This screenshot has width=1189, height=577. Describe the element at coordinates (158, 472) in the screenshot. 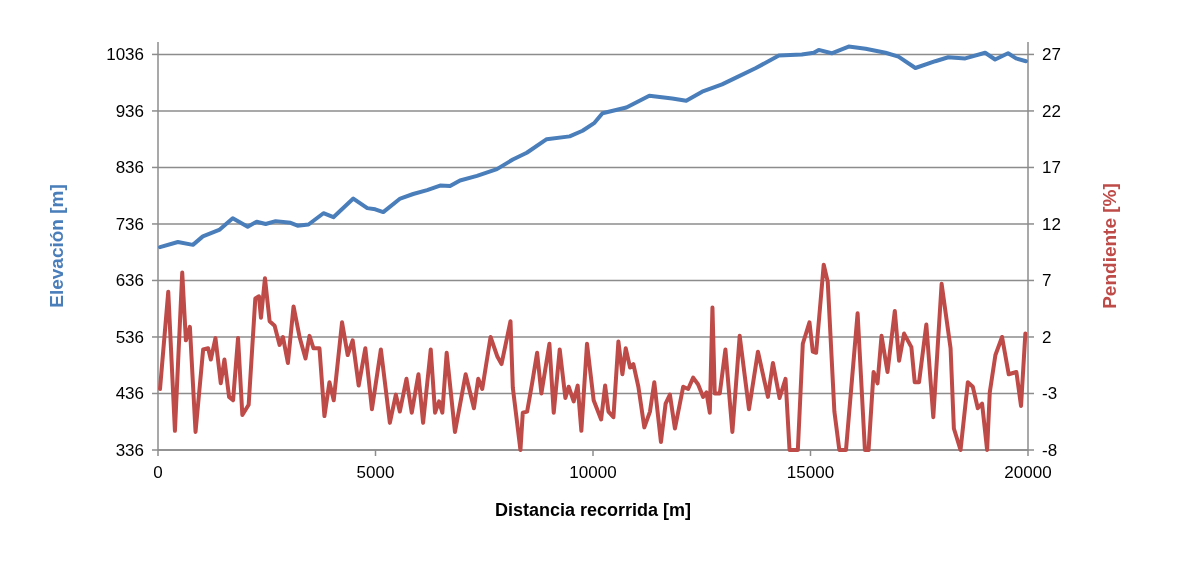

I see `x-tick-label: 0` at that location.